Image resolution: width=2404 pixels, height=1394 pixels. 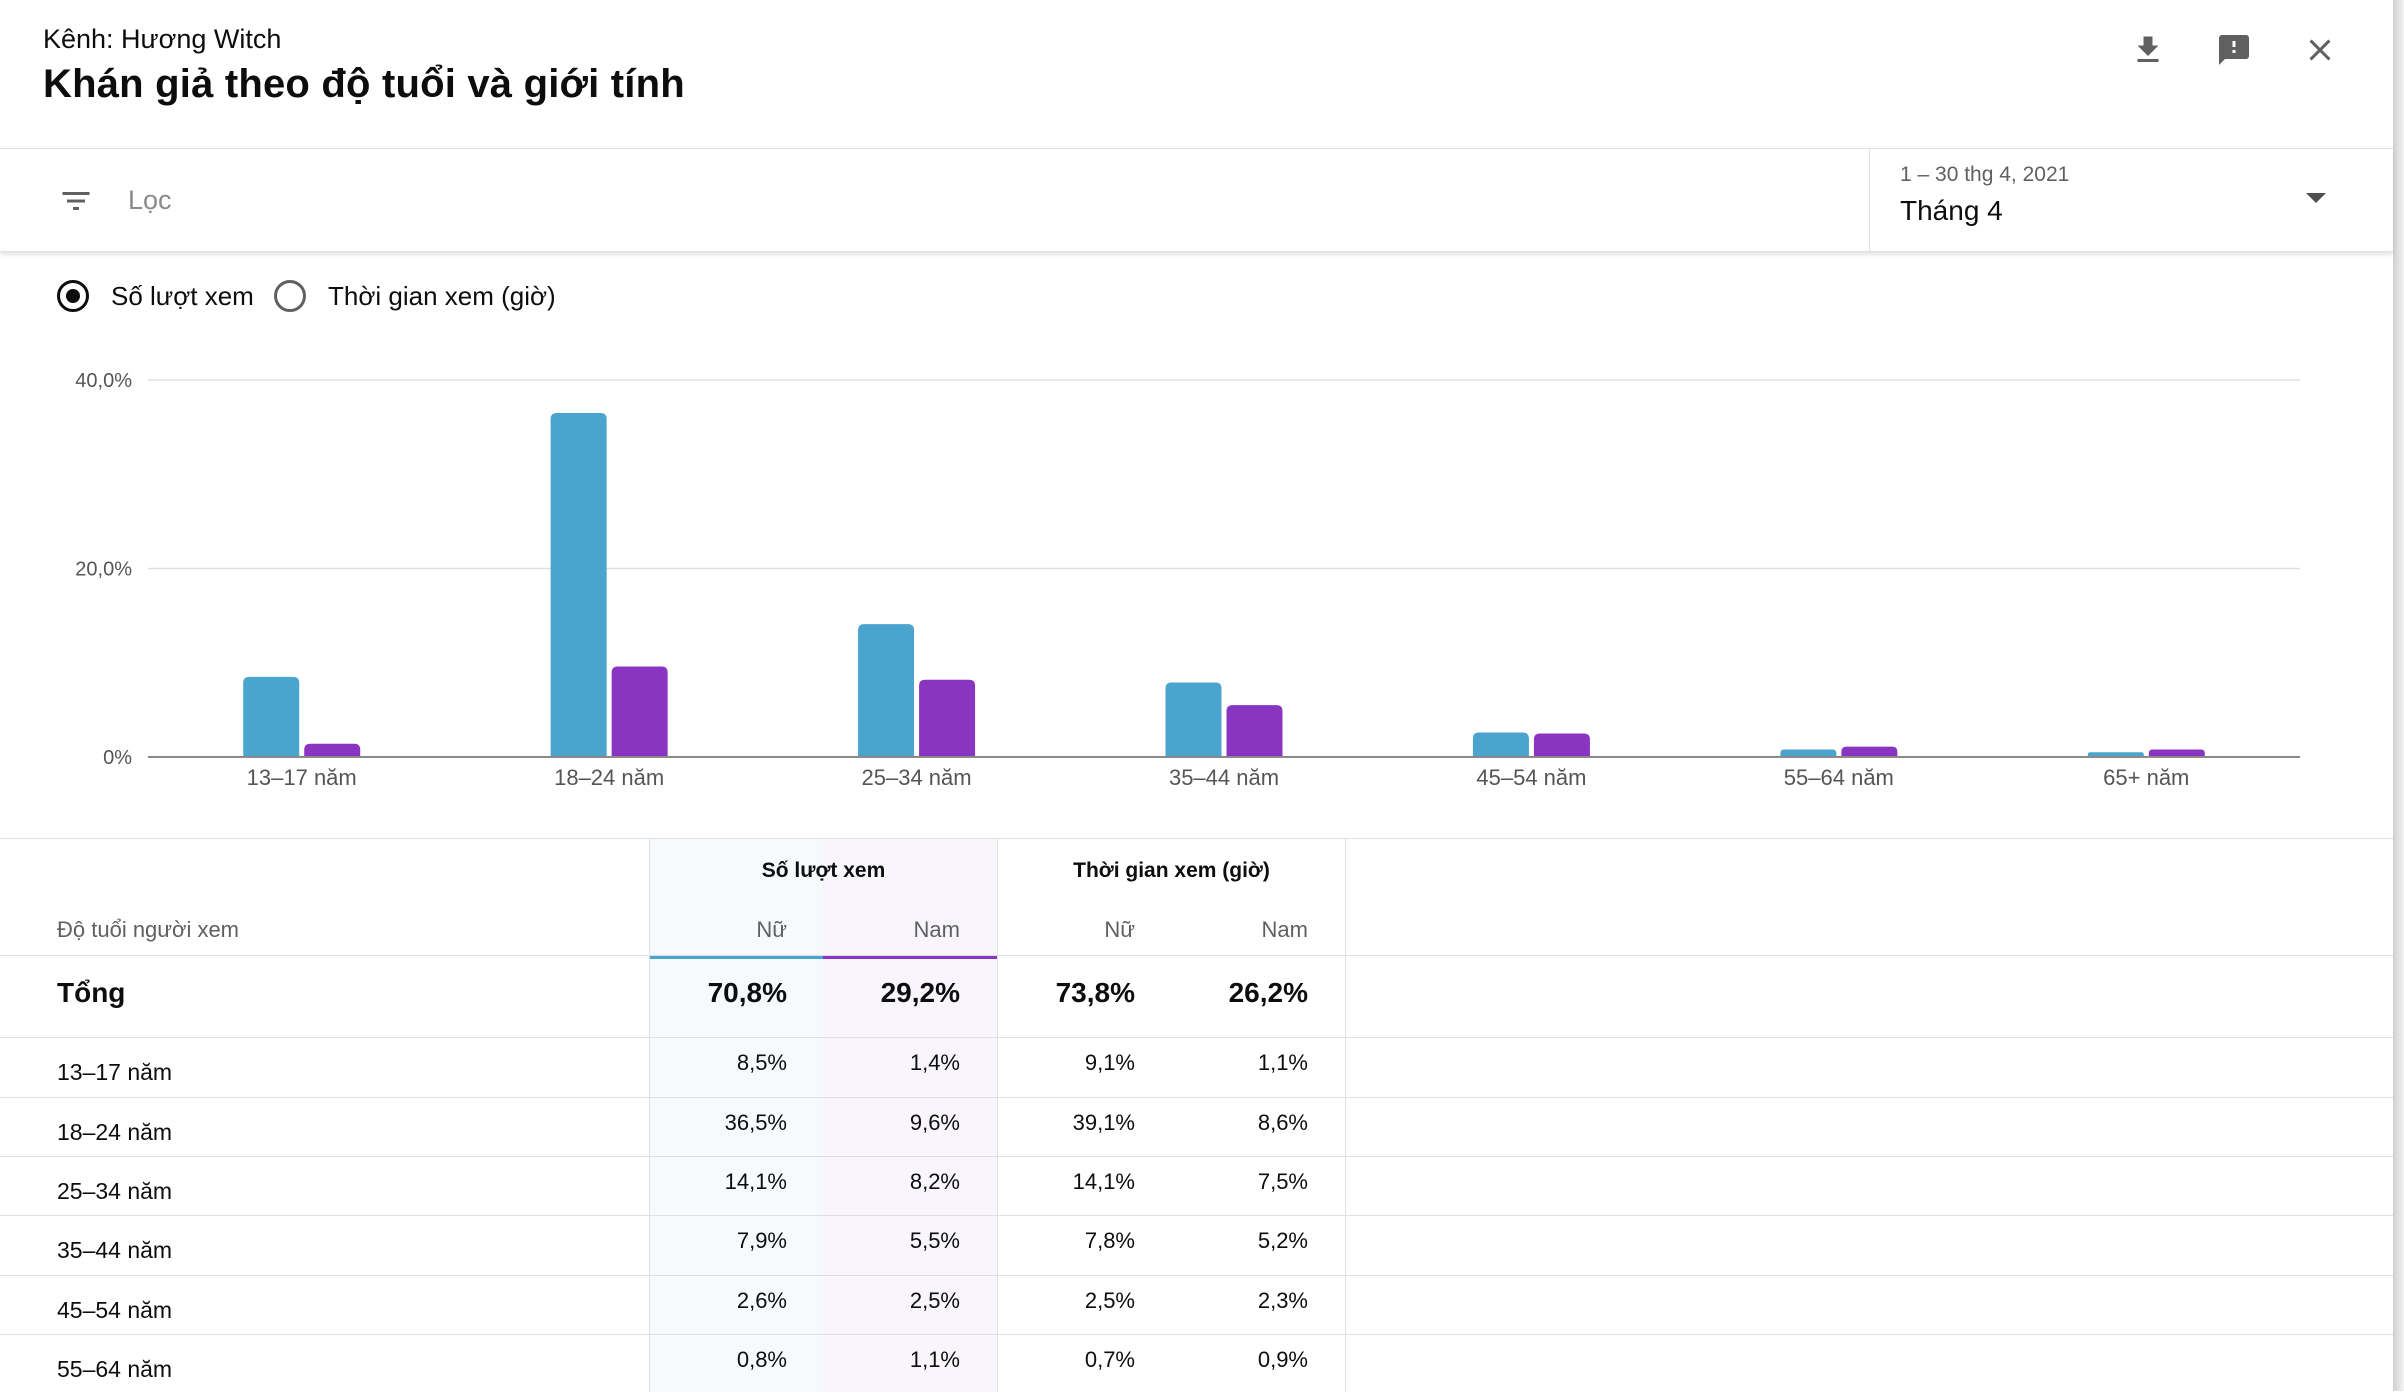 What do you see at coordinates (1196, 1067) in the screenshot?
I see `table-row: 13–17 năm 8,5% 1,4% 9,1% 1,1%` at bounding box center [1196, 1067].